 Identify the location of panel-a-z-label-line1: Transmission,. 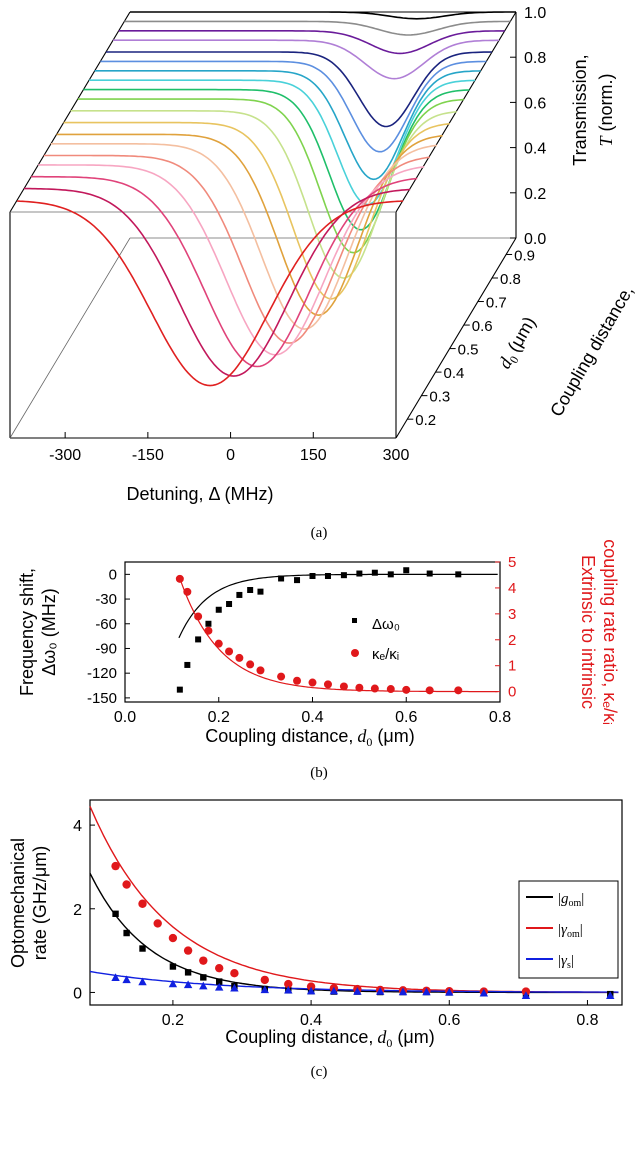
(580, 109).